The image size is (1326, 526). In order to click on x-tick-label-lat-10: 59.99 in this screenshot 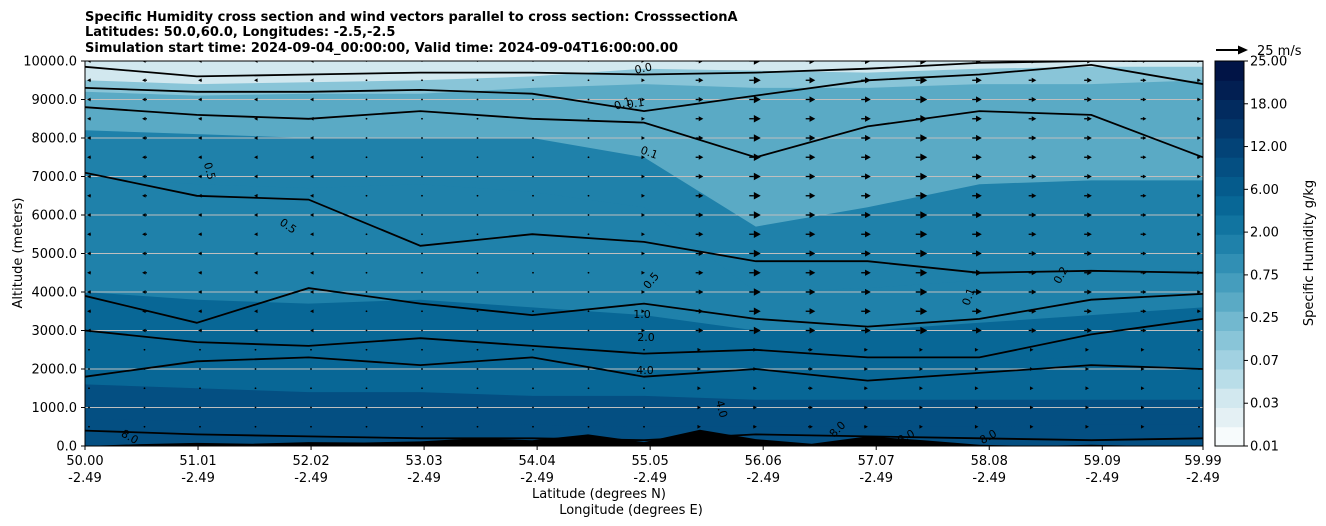, I will do `click(1202, 461)`.